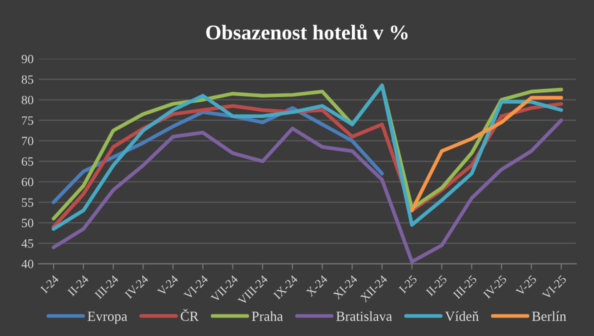  I want to click on y-tick-label: 45, so click(27, 243).